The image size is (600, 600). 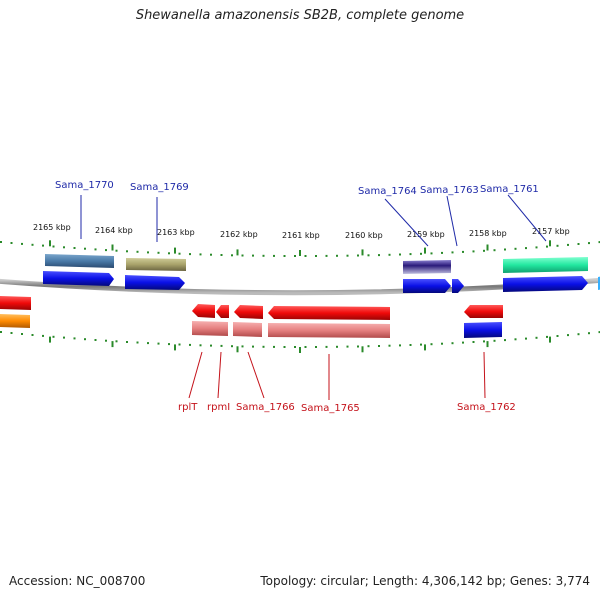 What do you see at coordinates (52, 227) in the screenshot?
I see `kbp-label: 2165 kbp` at bounding box center [52, 227].